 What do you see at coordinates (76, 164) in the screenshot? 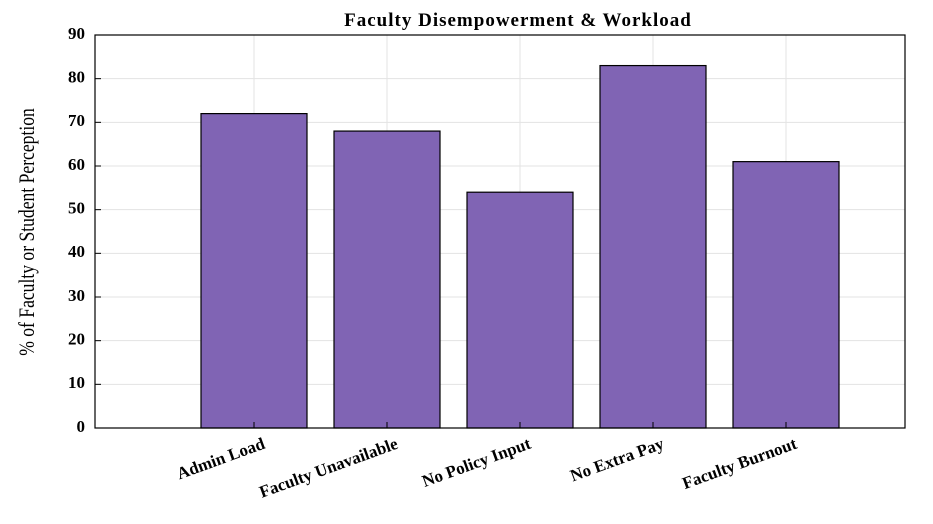
I see `y-tick-label: 60` at bounding box center [76, 164].